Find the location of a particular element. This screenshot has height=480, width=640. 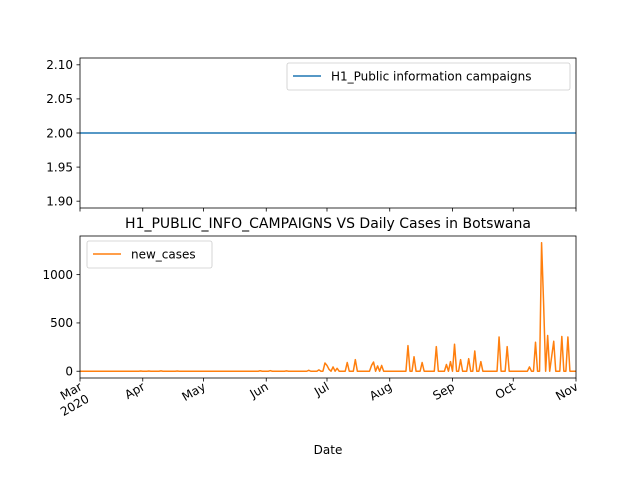

y-tick-label: 500 is located at coordinates (61, 323).